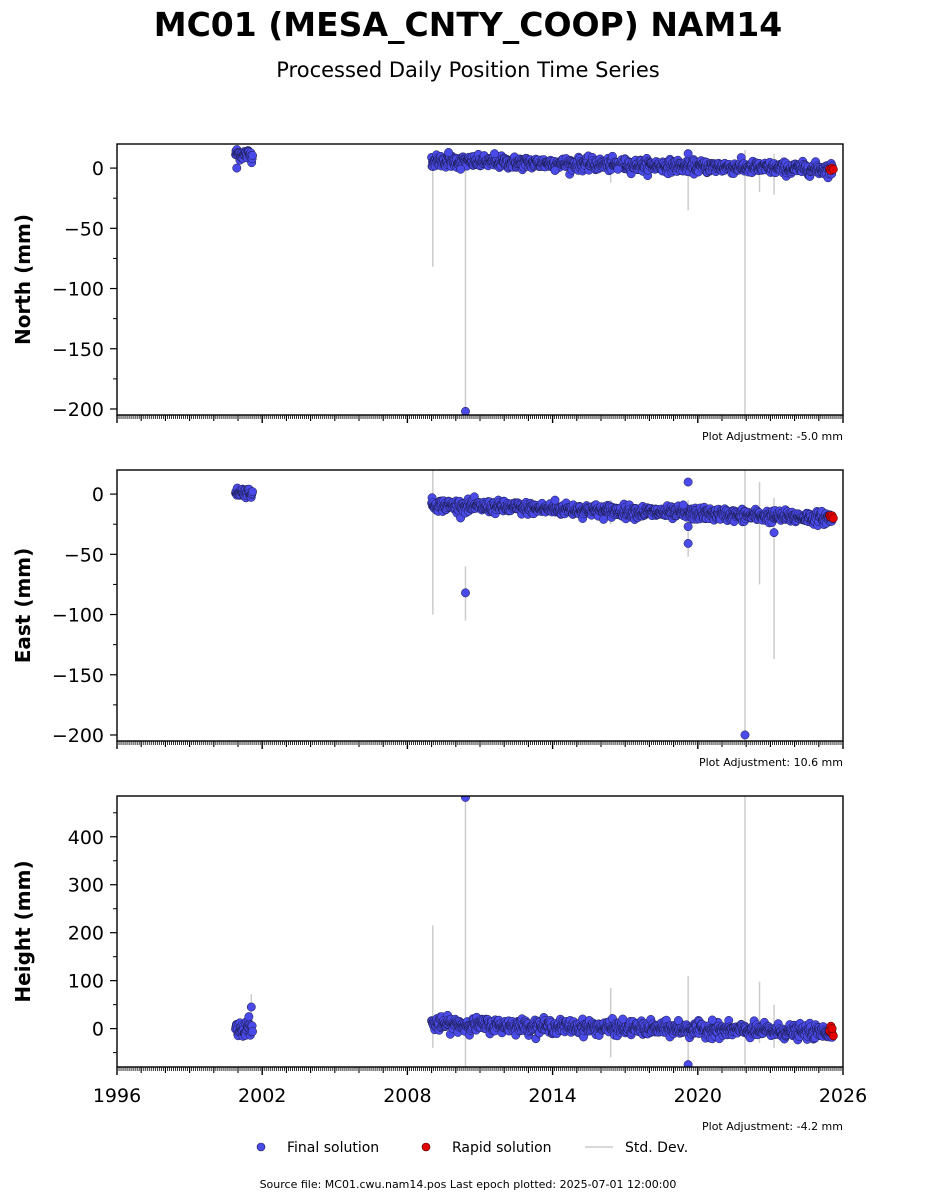  What do you see at coordinates (656, 1148) in the screenshot?
I see `legend-label-stddev: Std. Dev.` at bounding box center [656, 1148].